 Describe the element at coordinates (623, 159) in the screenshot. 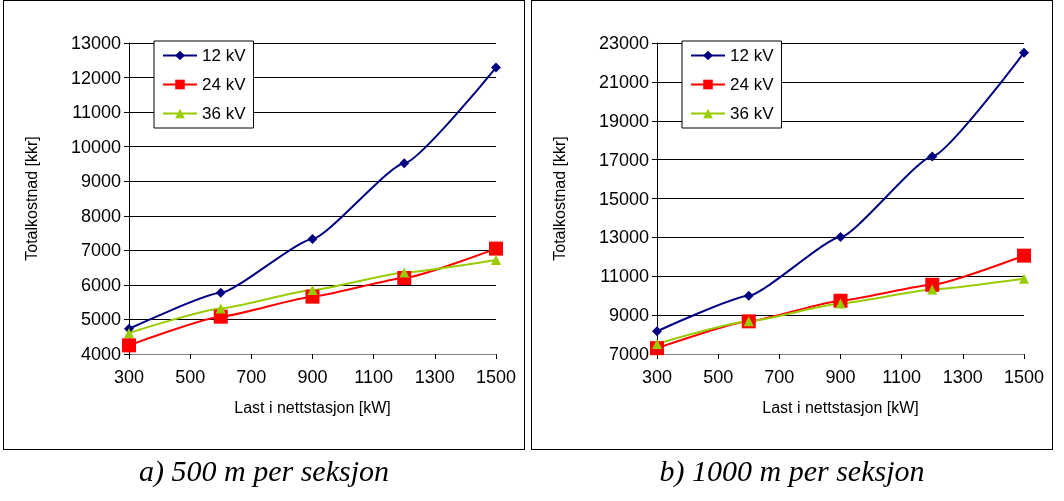

I see `y-tick-label: 17000` at that location.